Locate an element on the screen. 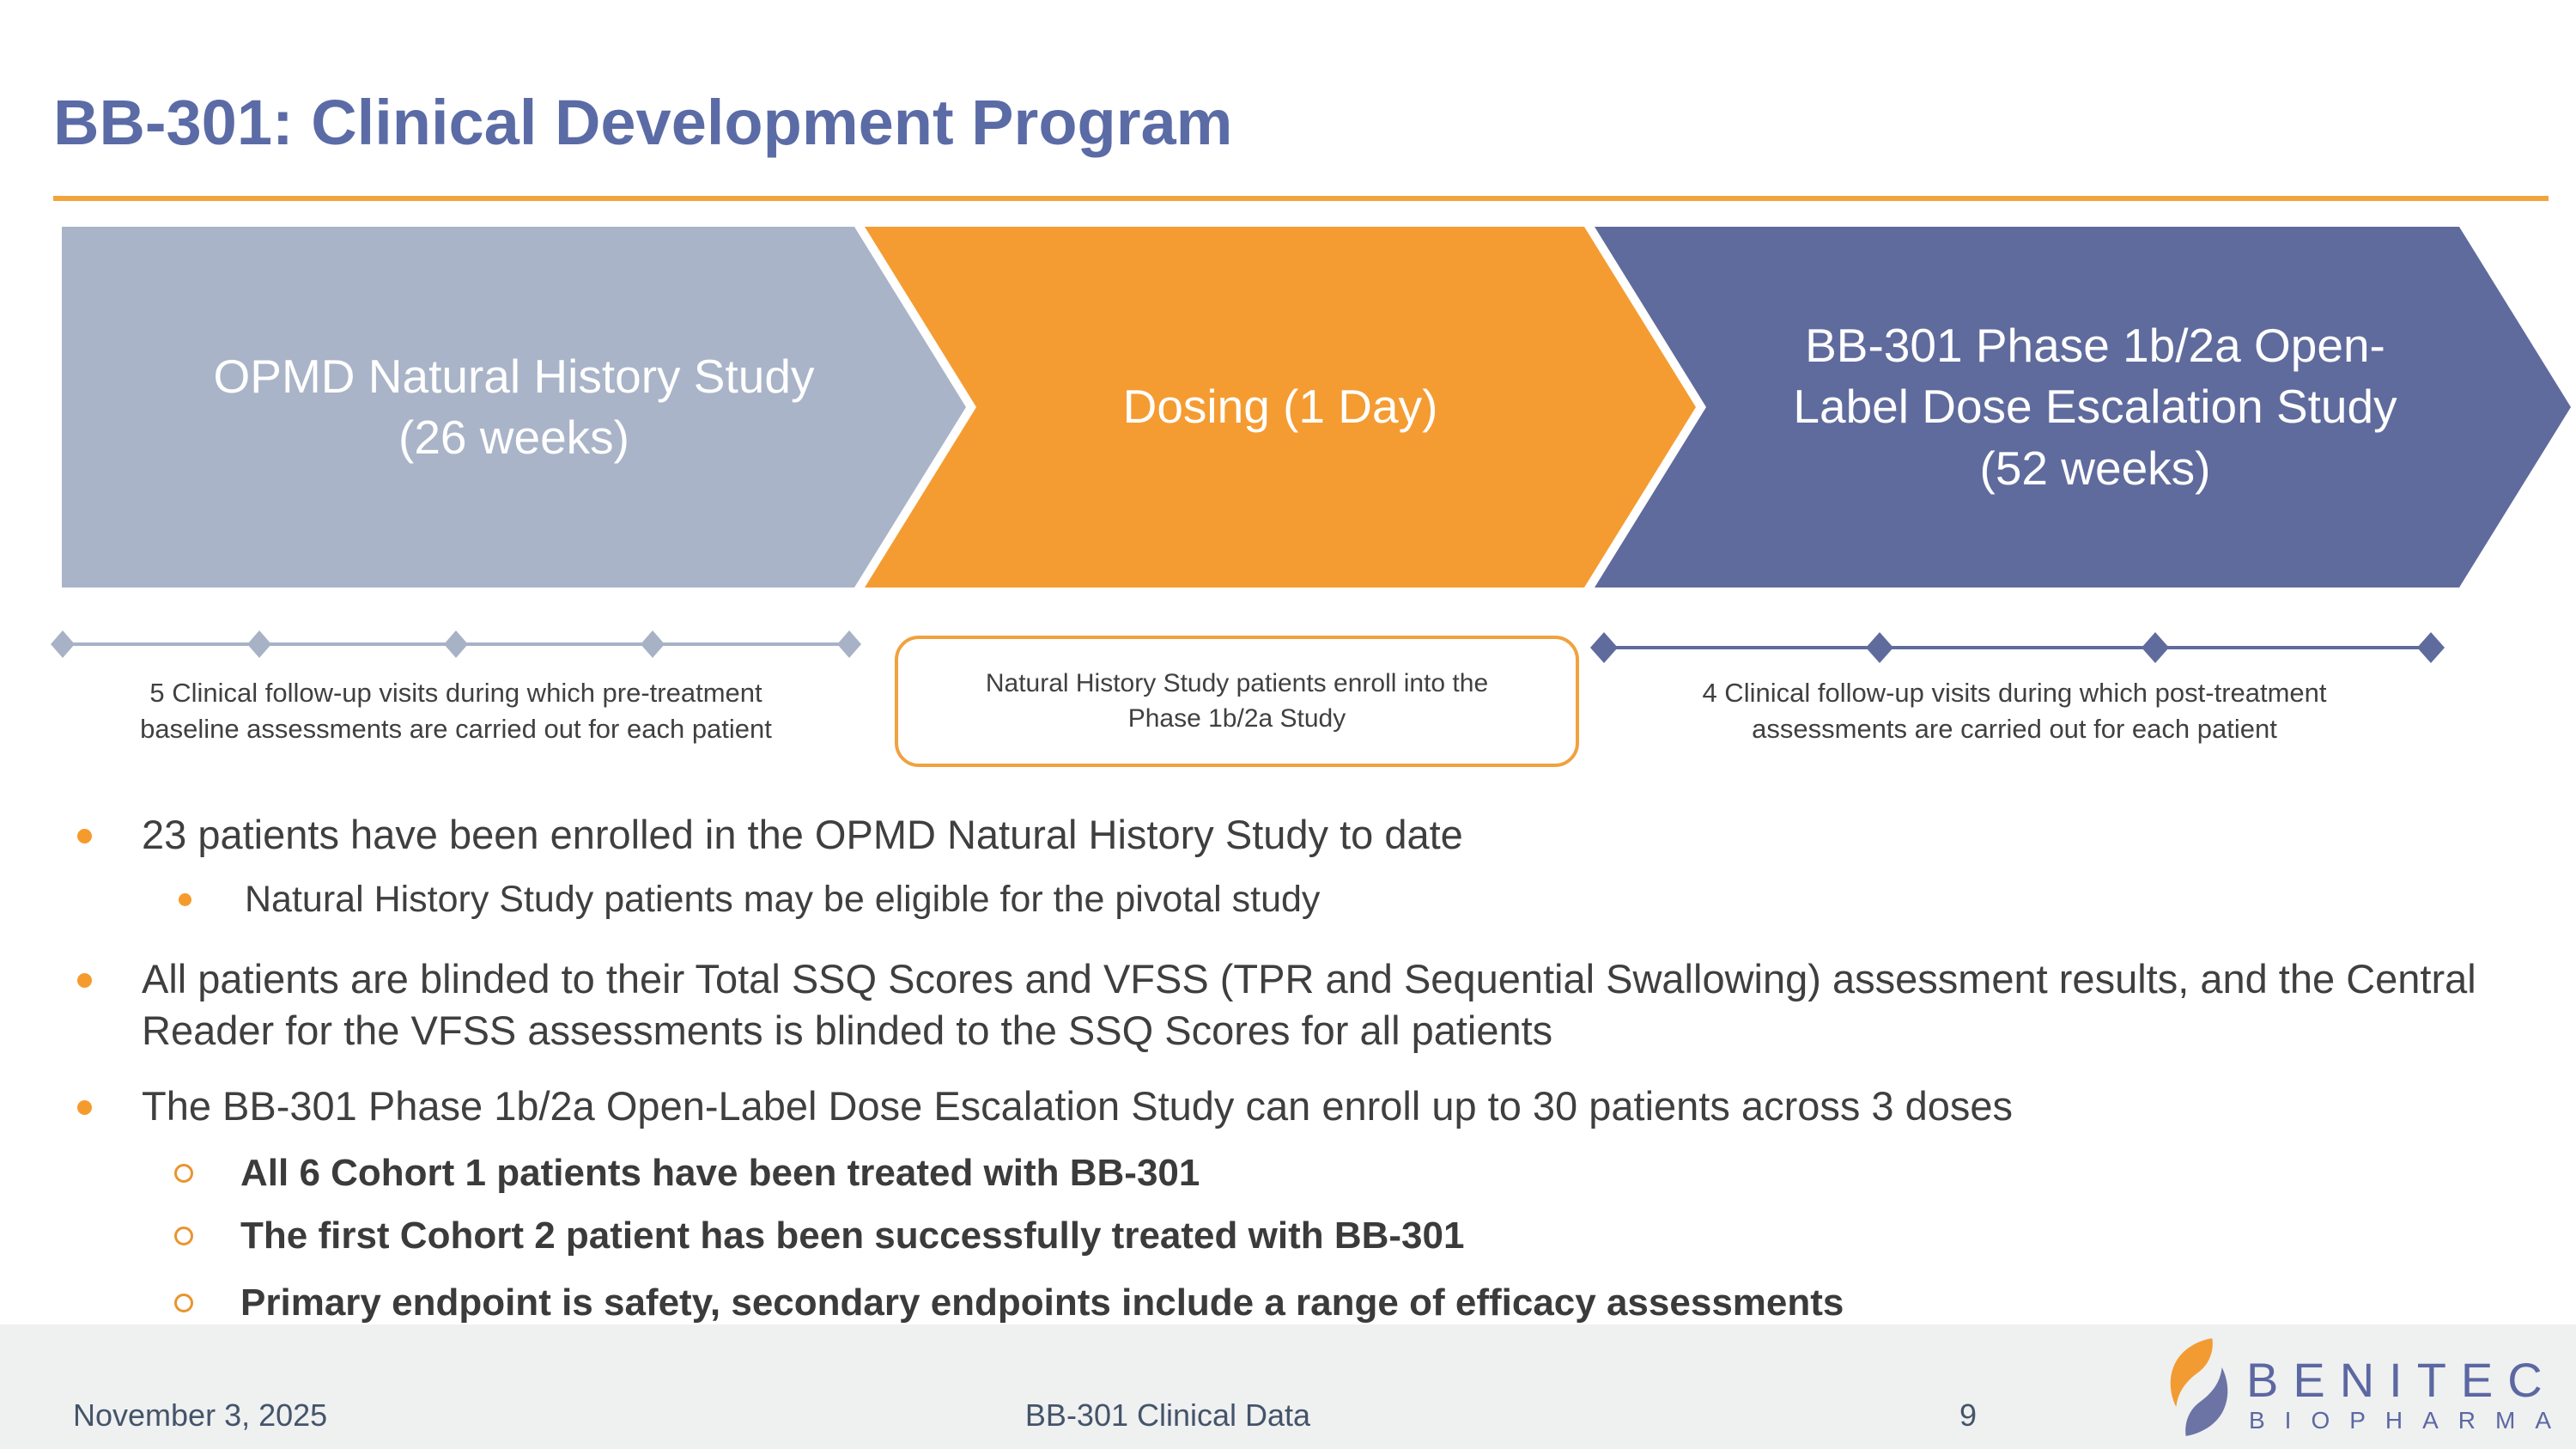  pre-treatment-visit-timeline is located at coordinates (456, 644).